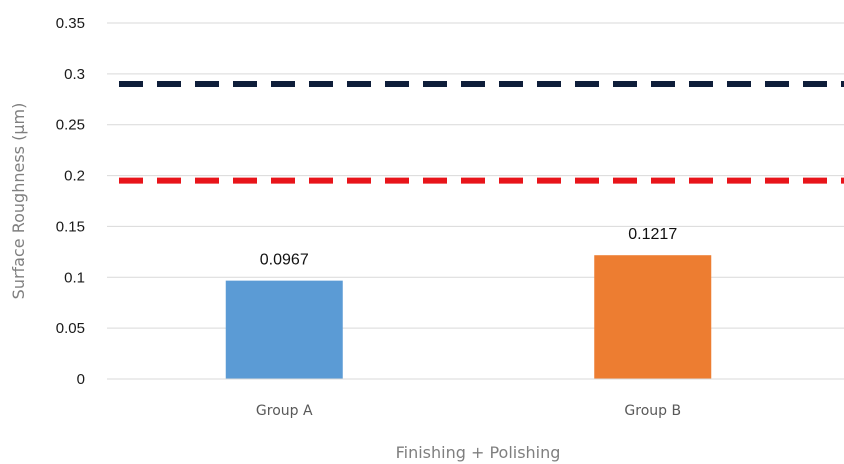  What do you see at coordinates (284, 260) in the screenshot?
I see `data-label: 0.0967` at bounding box center [284, 260].